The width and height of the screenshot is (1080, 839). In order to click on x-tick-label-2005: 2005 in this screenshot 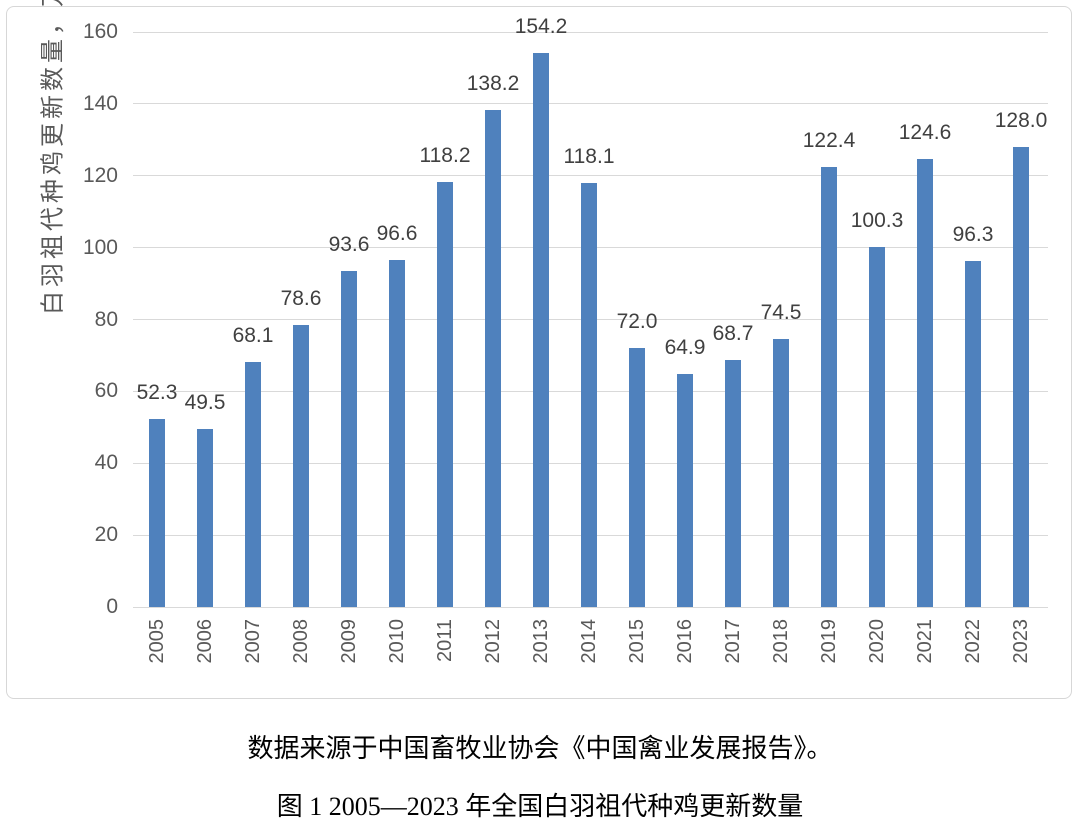, I will do `click(157, 641)`.